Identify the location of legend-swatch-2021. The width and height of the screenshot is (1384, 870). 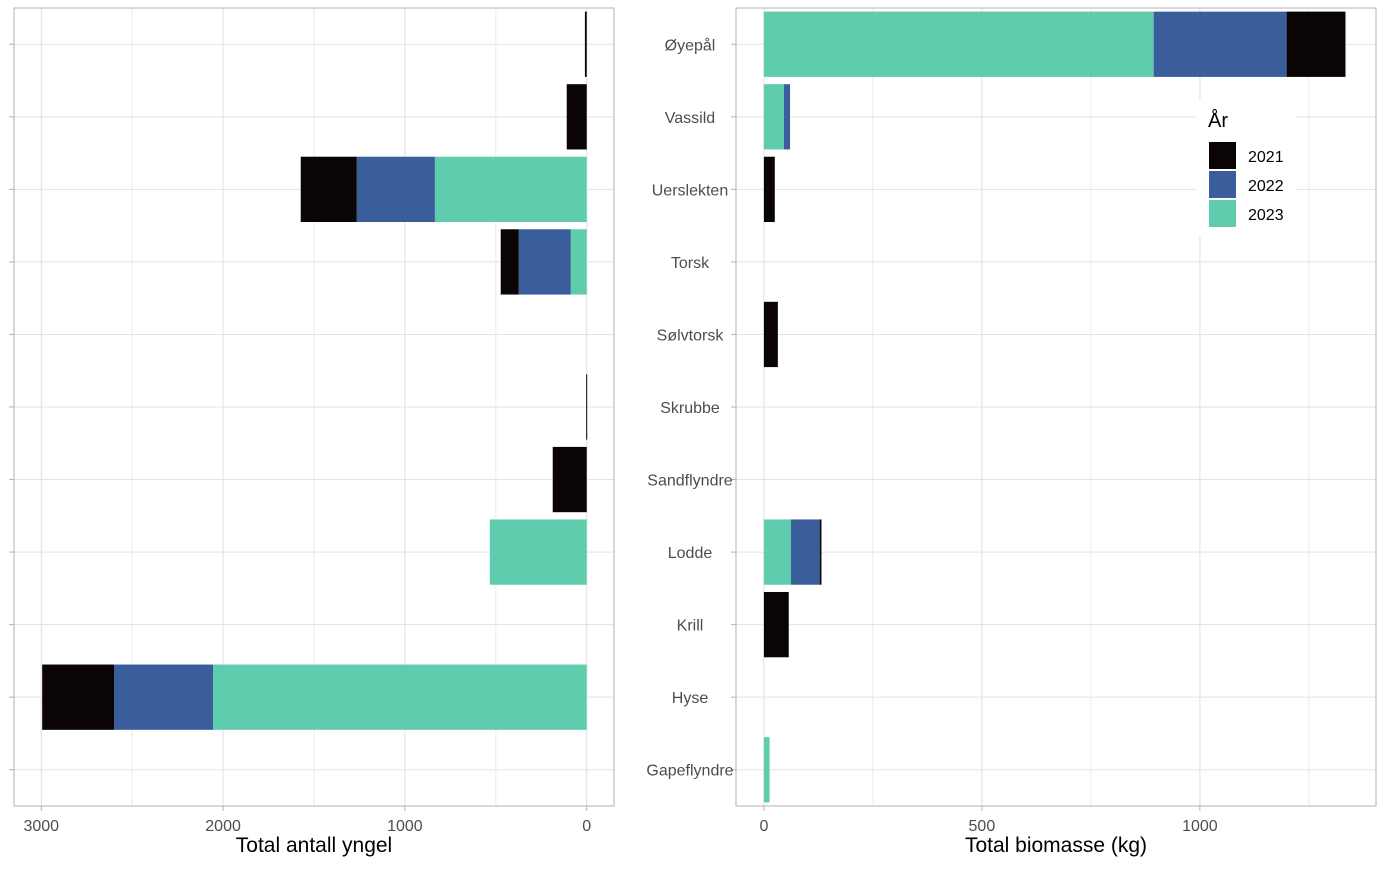
(1222, 155).